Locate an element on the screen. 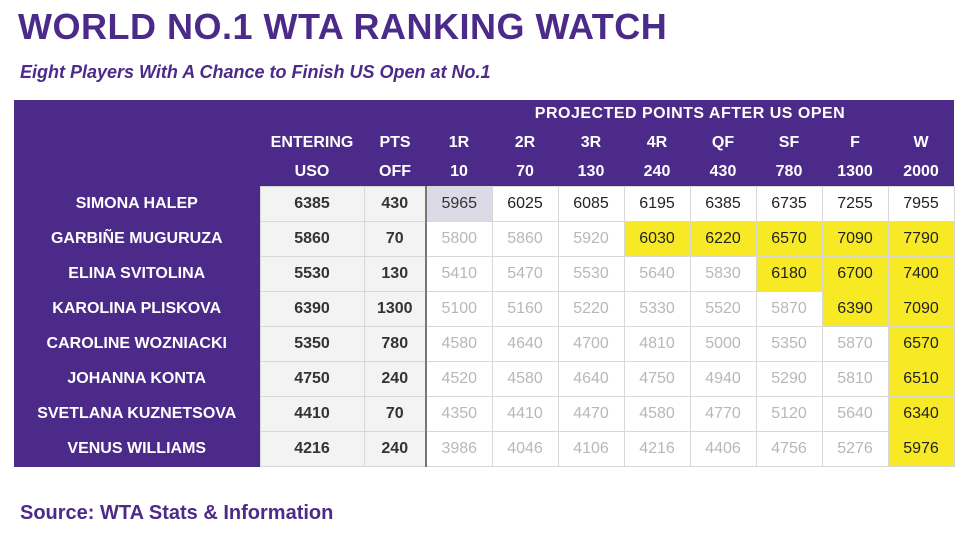  projected-points-cell: 5830 is located at coordinates (723, 274).